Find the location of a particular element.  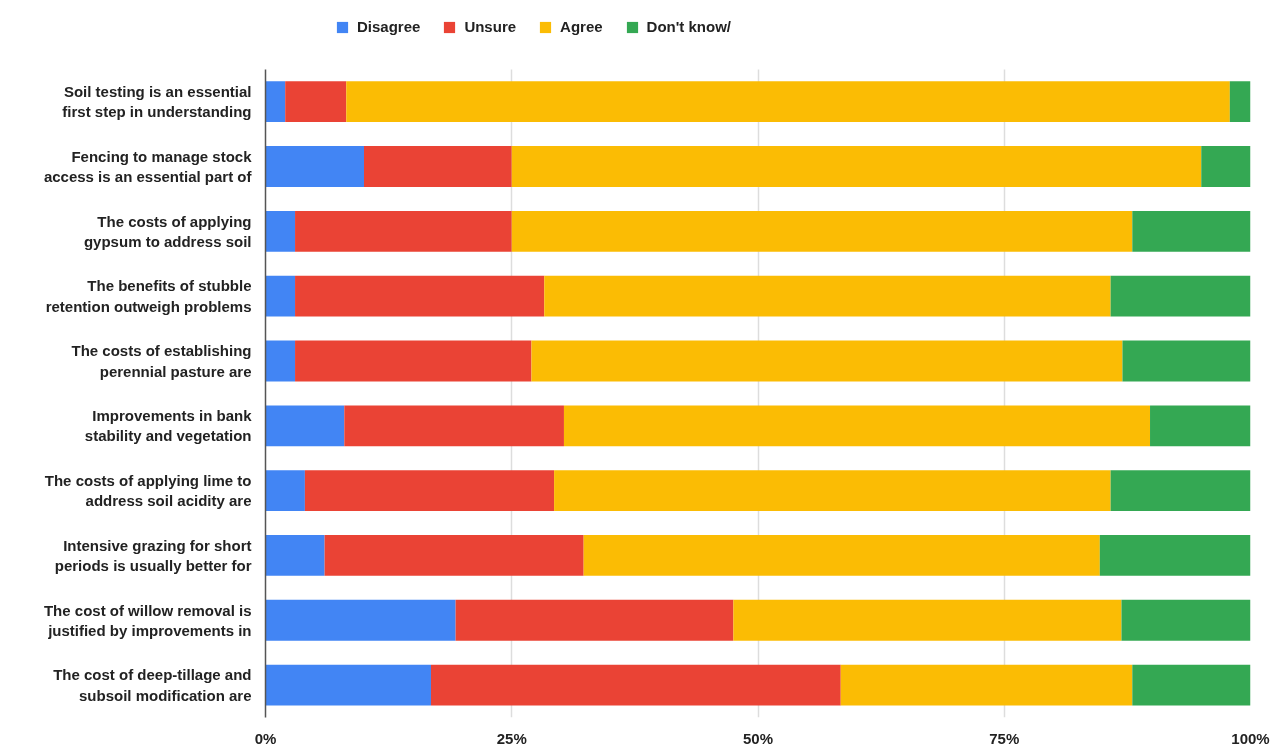

y-tick-label: Soil testing is an essential first step in understanding is located at coordinates (157, 101).